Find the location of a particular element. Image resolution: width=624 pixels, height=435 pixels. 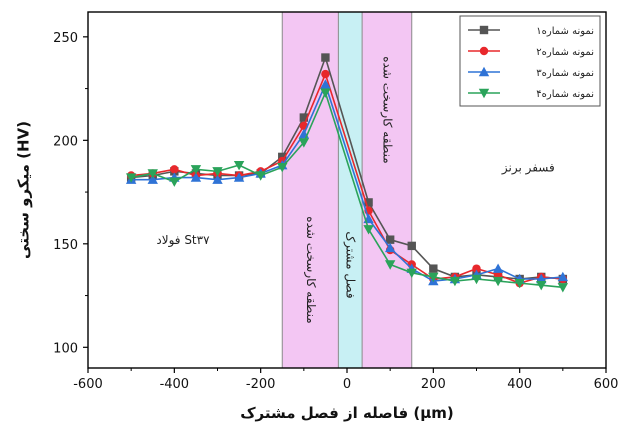

x-tick-label-4: 200 is located at coordinates (433, 384).